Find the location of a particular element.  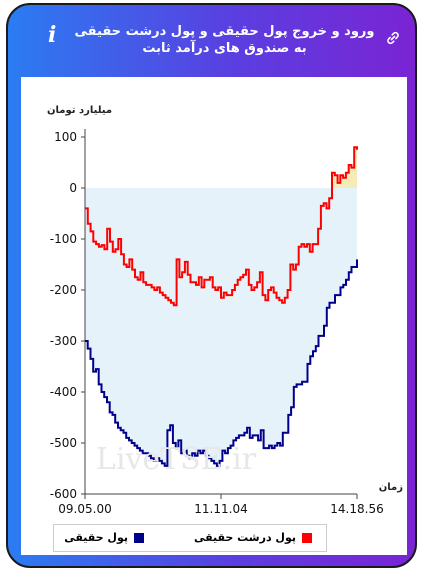

y-tick-label: 100 is located at coordinates (65, 137).